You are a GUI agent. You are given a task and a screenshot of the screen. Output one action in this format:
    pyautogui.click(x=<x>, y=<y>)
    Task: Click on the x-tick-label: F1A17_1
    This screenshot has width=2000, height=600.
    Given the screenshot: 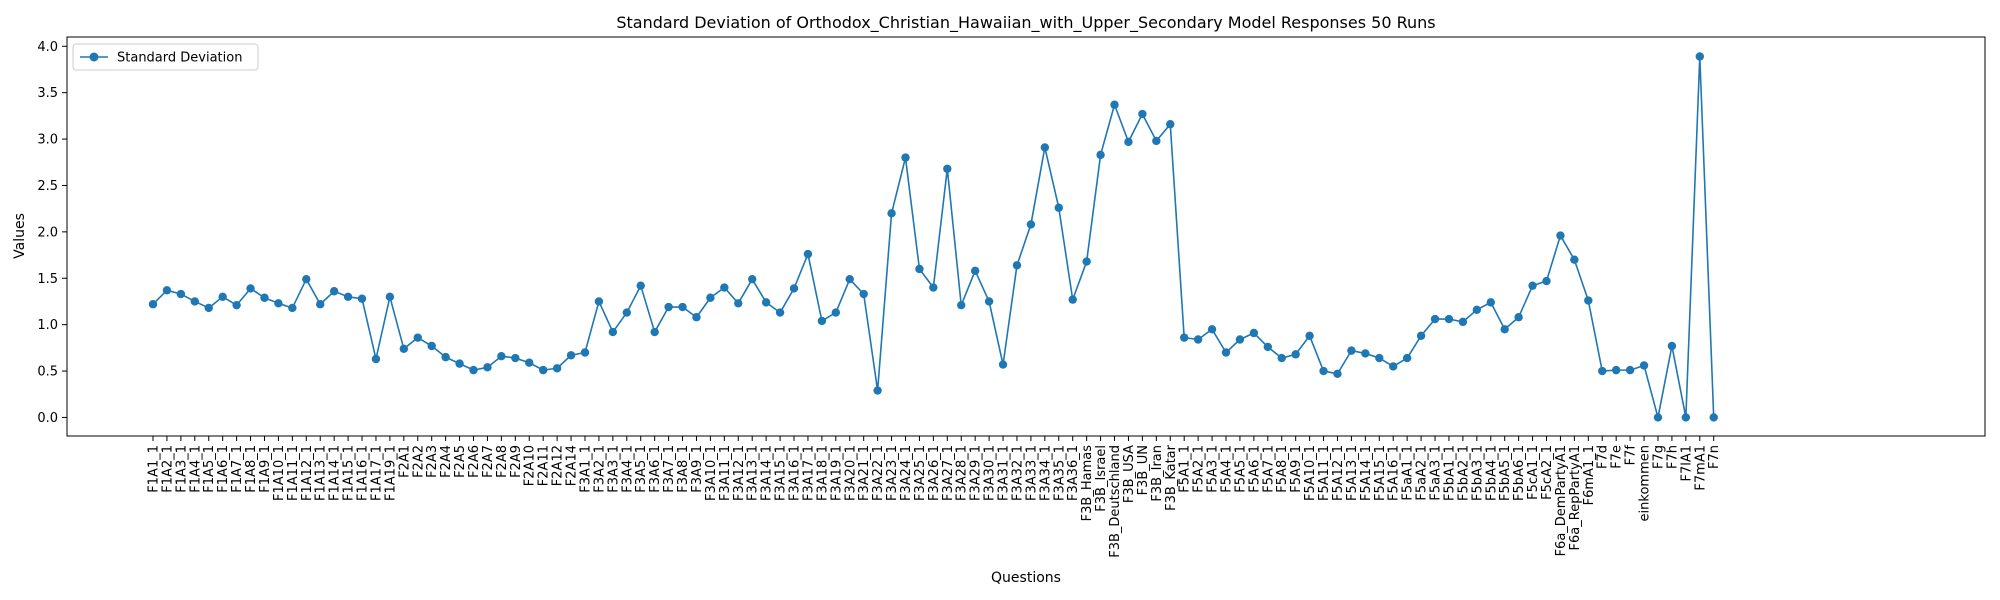 What is the action you would take?
    pyautogui.click(x=376, y=473)
    